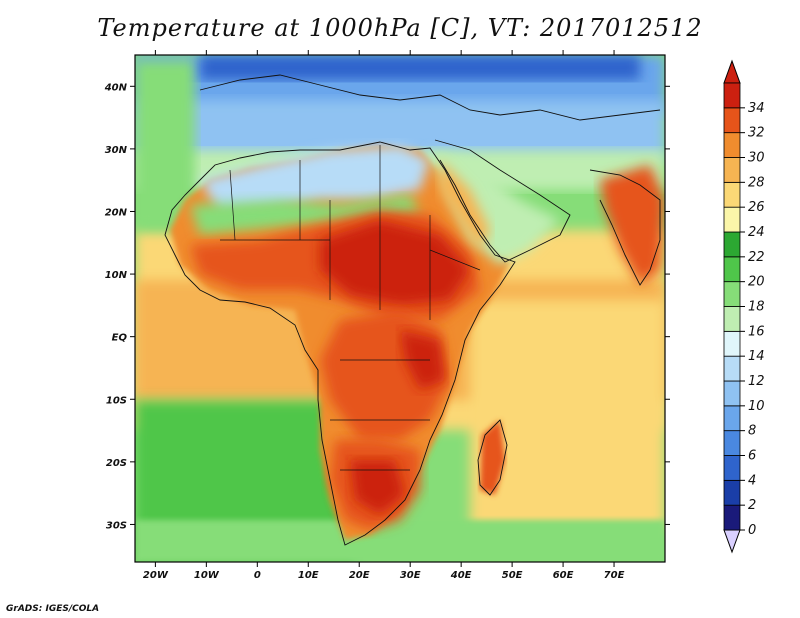 This screenshot has height=618, width=800. Describe the element at coordinates (305, 215) in the screenshot. I see `sahara-green` at that location.